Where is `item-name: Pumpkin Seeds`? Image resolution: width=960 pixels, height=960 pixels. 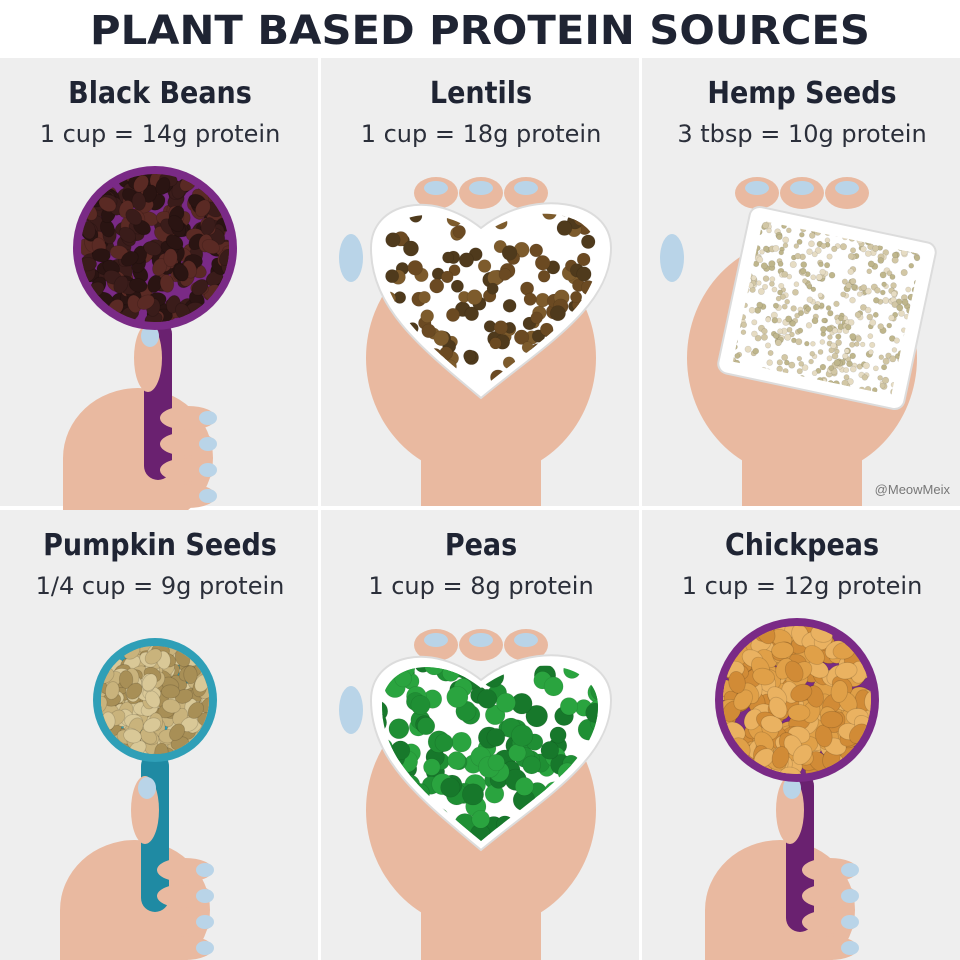
item-name: Pumpkin Seeds is located at coordinates (160, 545).